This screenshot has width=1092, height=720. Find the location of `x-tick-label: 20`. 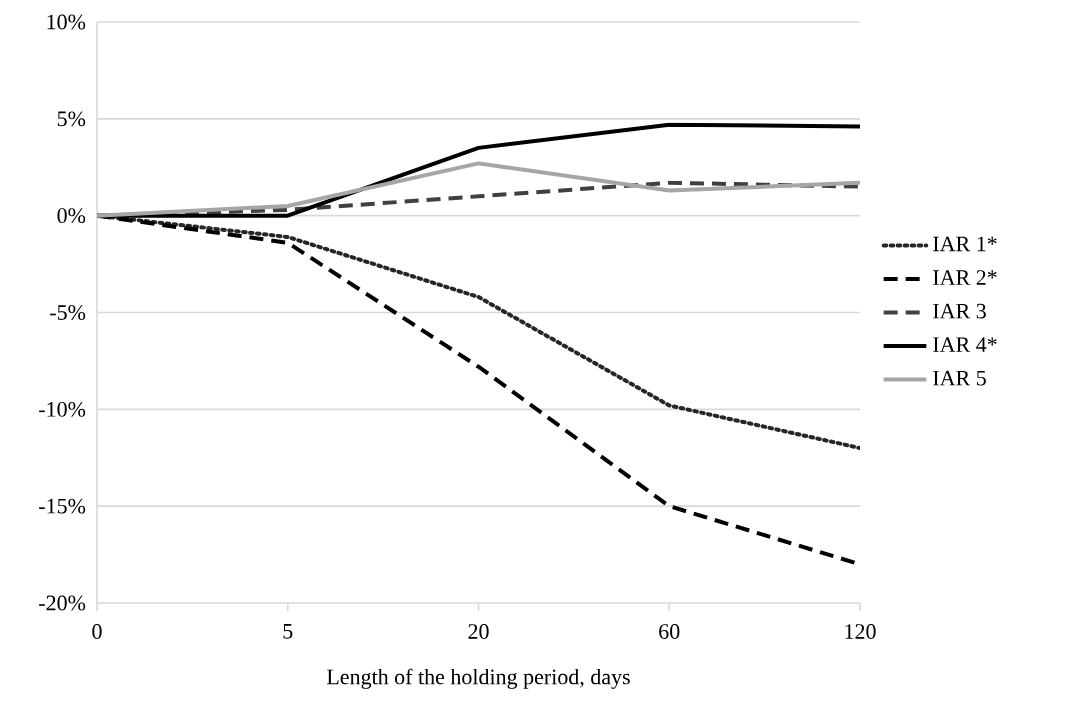

x-tick-label: 20 is located at coordinates (478, 631).